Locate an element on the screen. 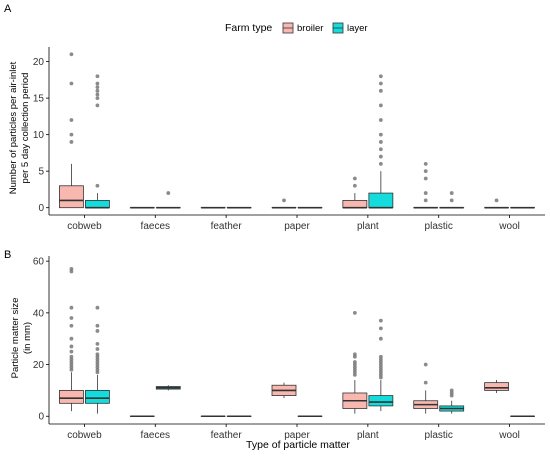 This screenshot has height=458, width=550. panel-a-label: A is located at coordinates (8, 9).